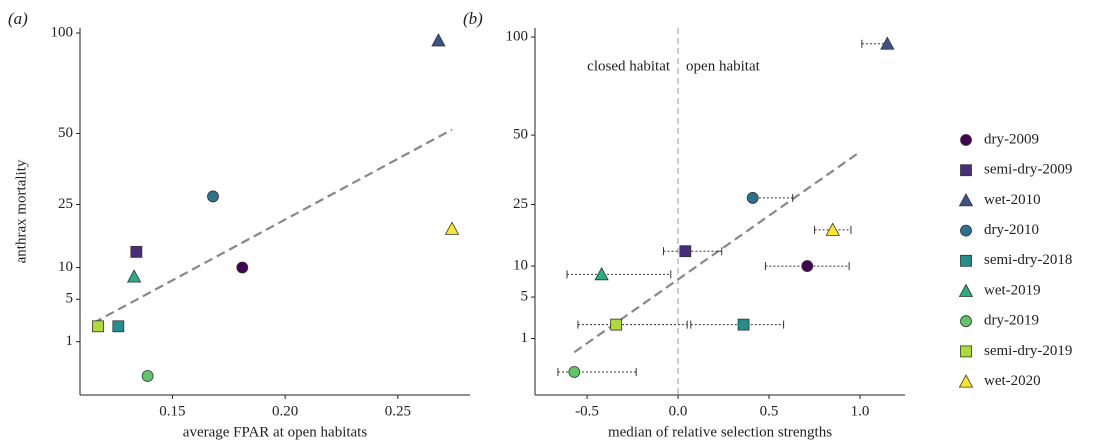 This screenshot has width=1099, height=444. I want to click on panel-label: (a), so click(18, 18).